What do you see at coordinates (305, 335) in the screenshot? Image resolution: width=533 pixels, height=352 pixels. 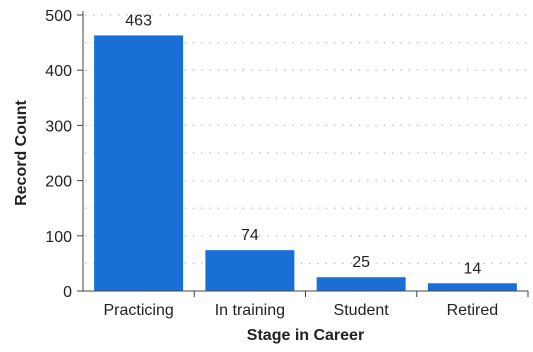 I see `x-axis-title: Stage in Career` at bounding box center [305, 335].